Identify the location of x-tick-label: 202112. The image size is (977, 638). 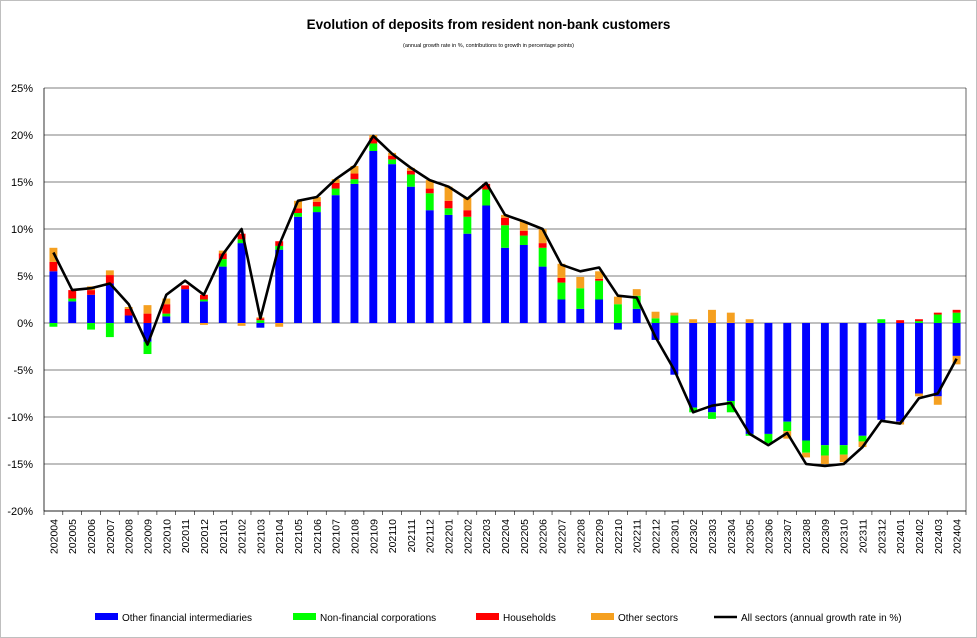
(431, 536).